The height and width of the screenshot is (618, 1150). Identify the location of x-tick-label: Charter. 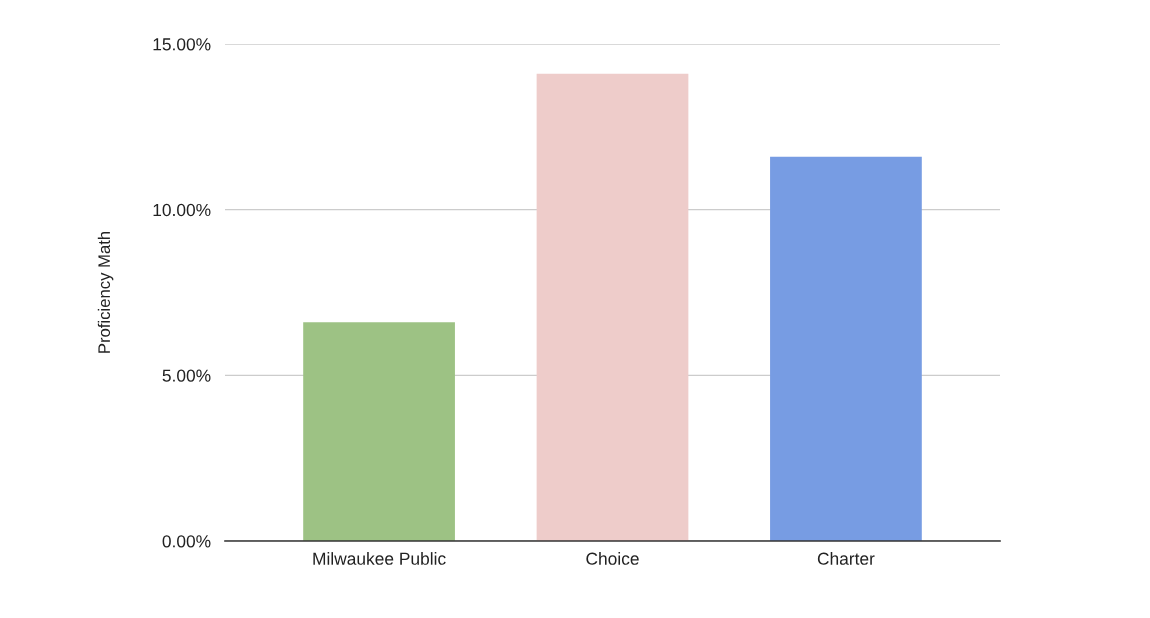
(846, 558).